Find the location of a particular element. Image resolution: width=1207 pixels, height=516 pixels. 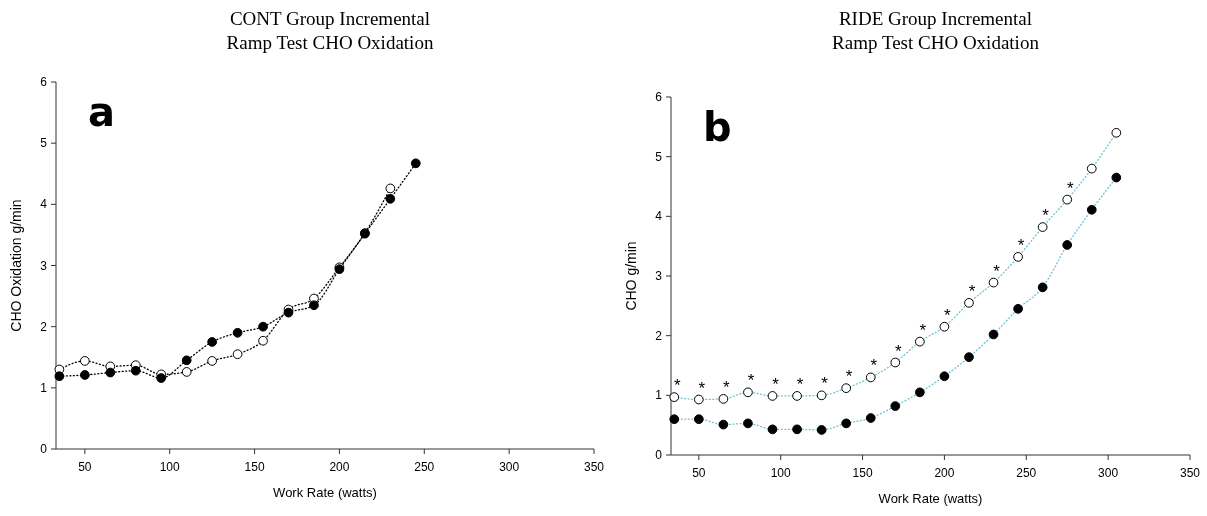

chart-title: CONT Group Incremental Ramp Test CHO Oxidation is located at coordinates (330, 30).